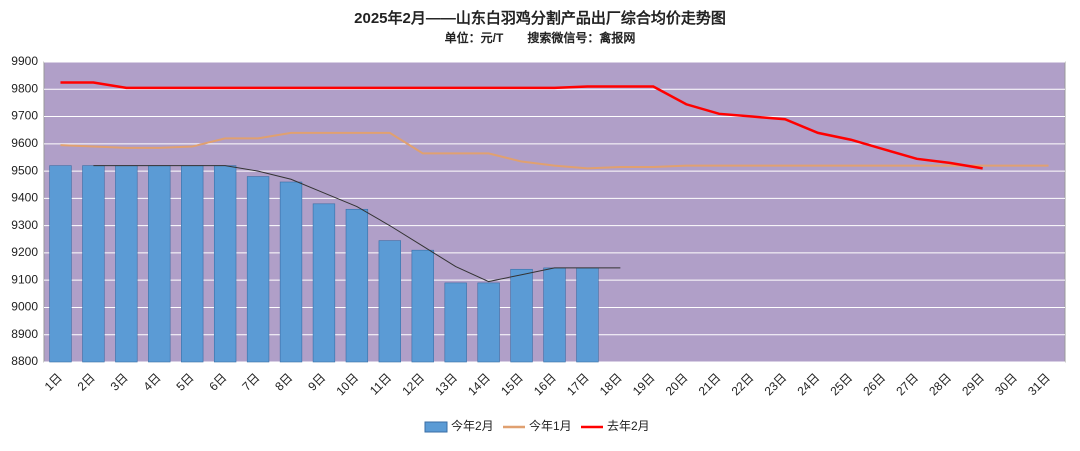 The height and width of the screenshot is (451, 1080). Describe the element at coordinates (973, 384) in the screenshot. I see `x-tick-label: 29日` at that location.